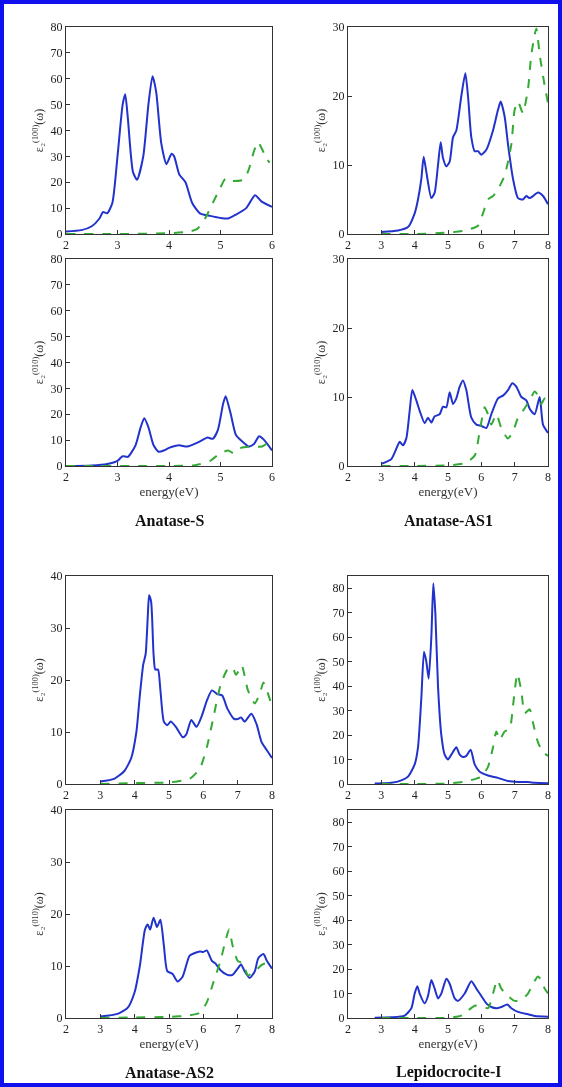  I want to click on text: Anatase-AS1, so click(448, 520).